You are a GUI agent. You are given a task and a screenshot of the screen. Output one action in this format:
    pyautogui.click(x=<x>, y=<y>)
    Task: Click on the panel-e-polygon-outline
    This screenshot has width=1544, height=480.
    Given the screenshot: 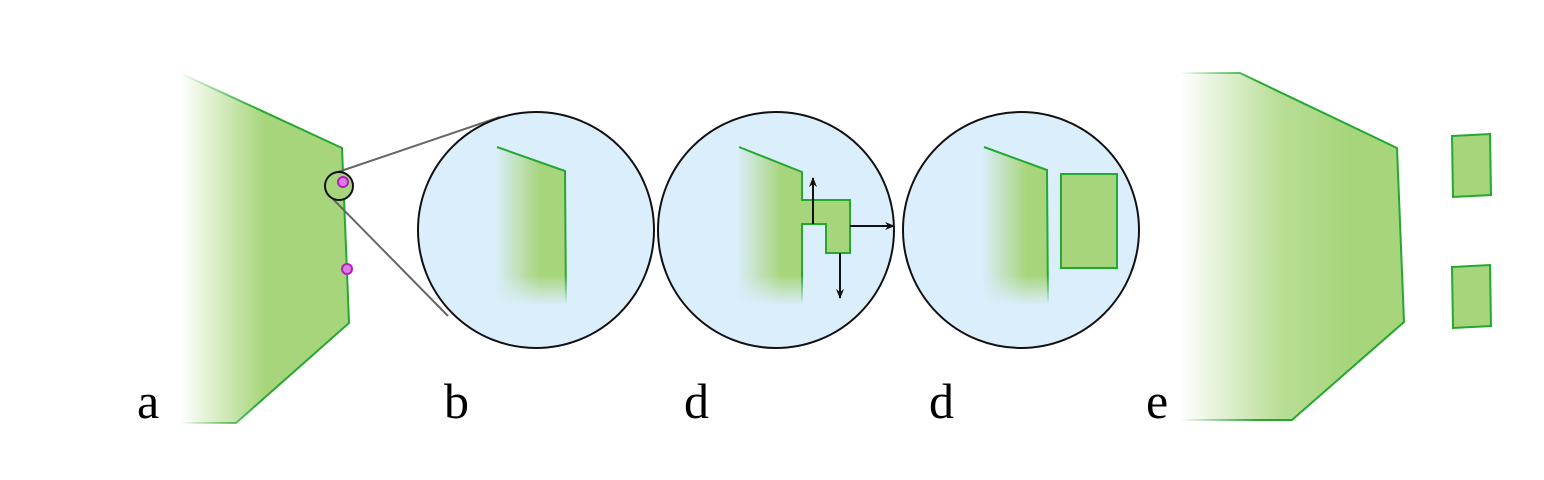 What is the action you would take?
    pyautogui.click(x=1293, y=246)
    